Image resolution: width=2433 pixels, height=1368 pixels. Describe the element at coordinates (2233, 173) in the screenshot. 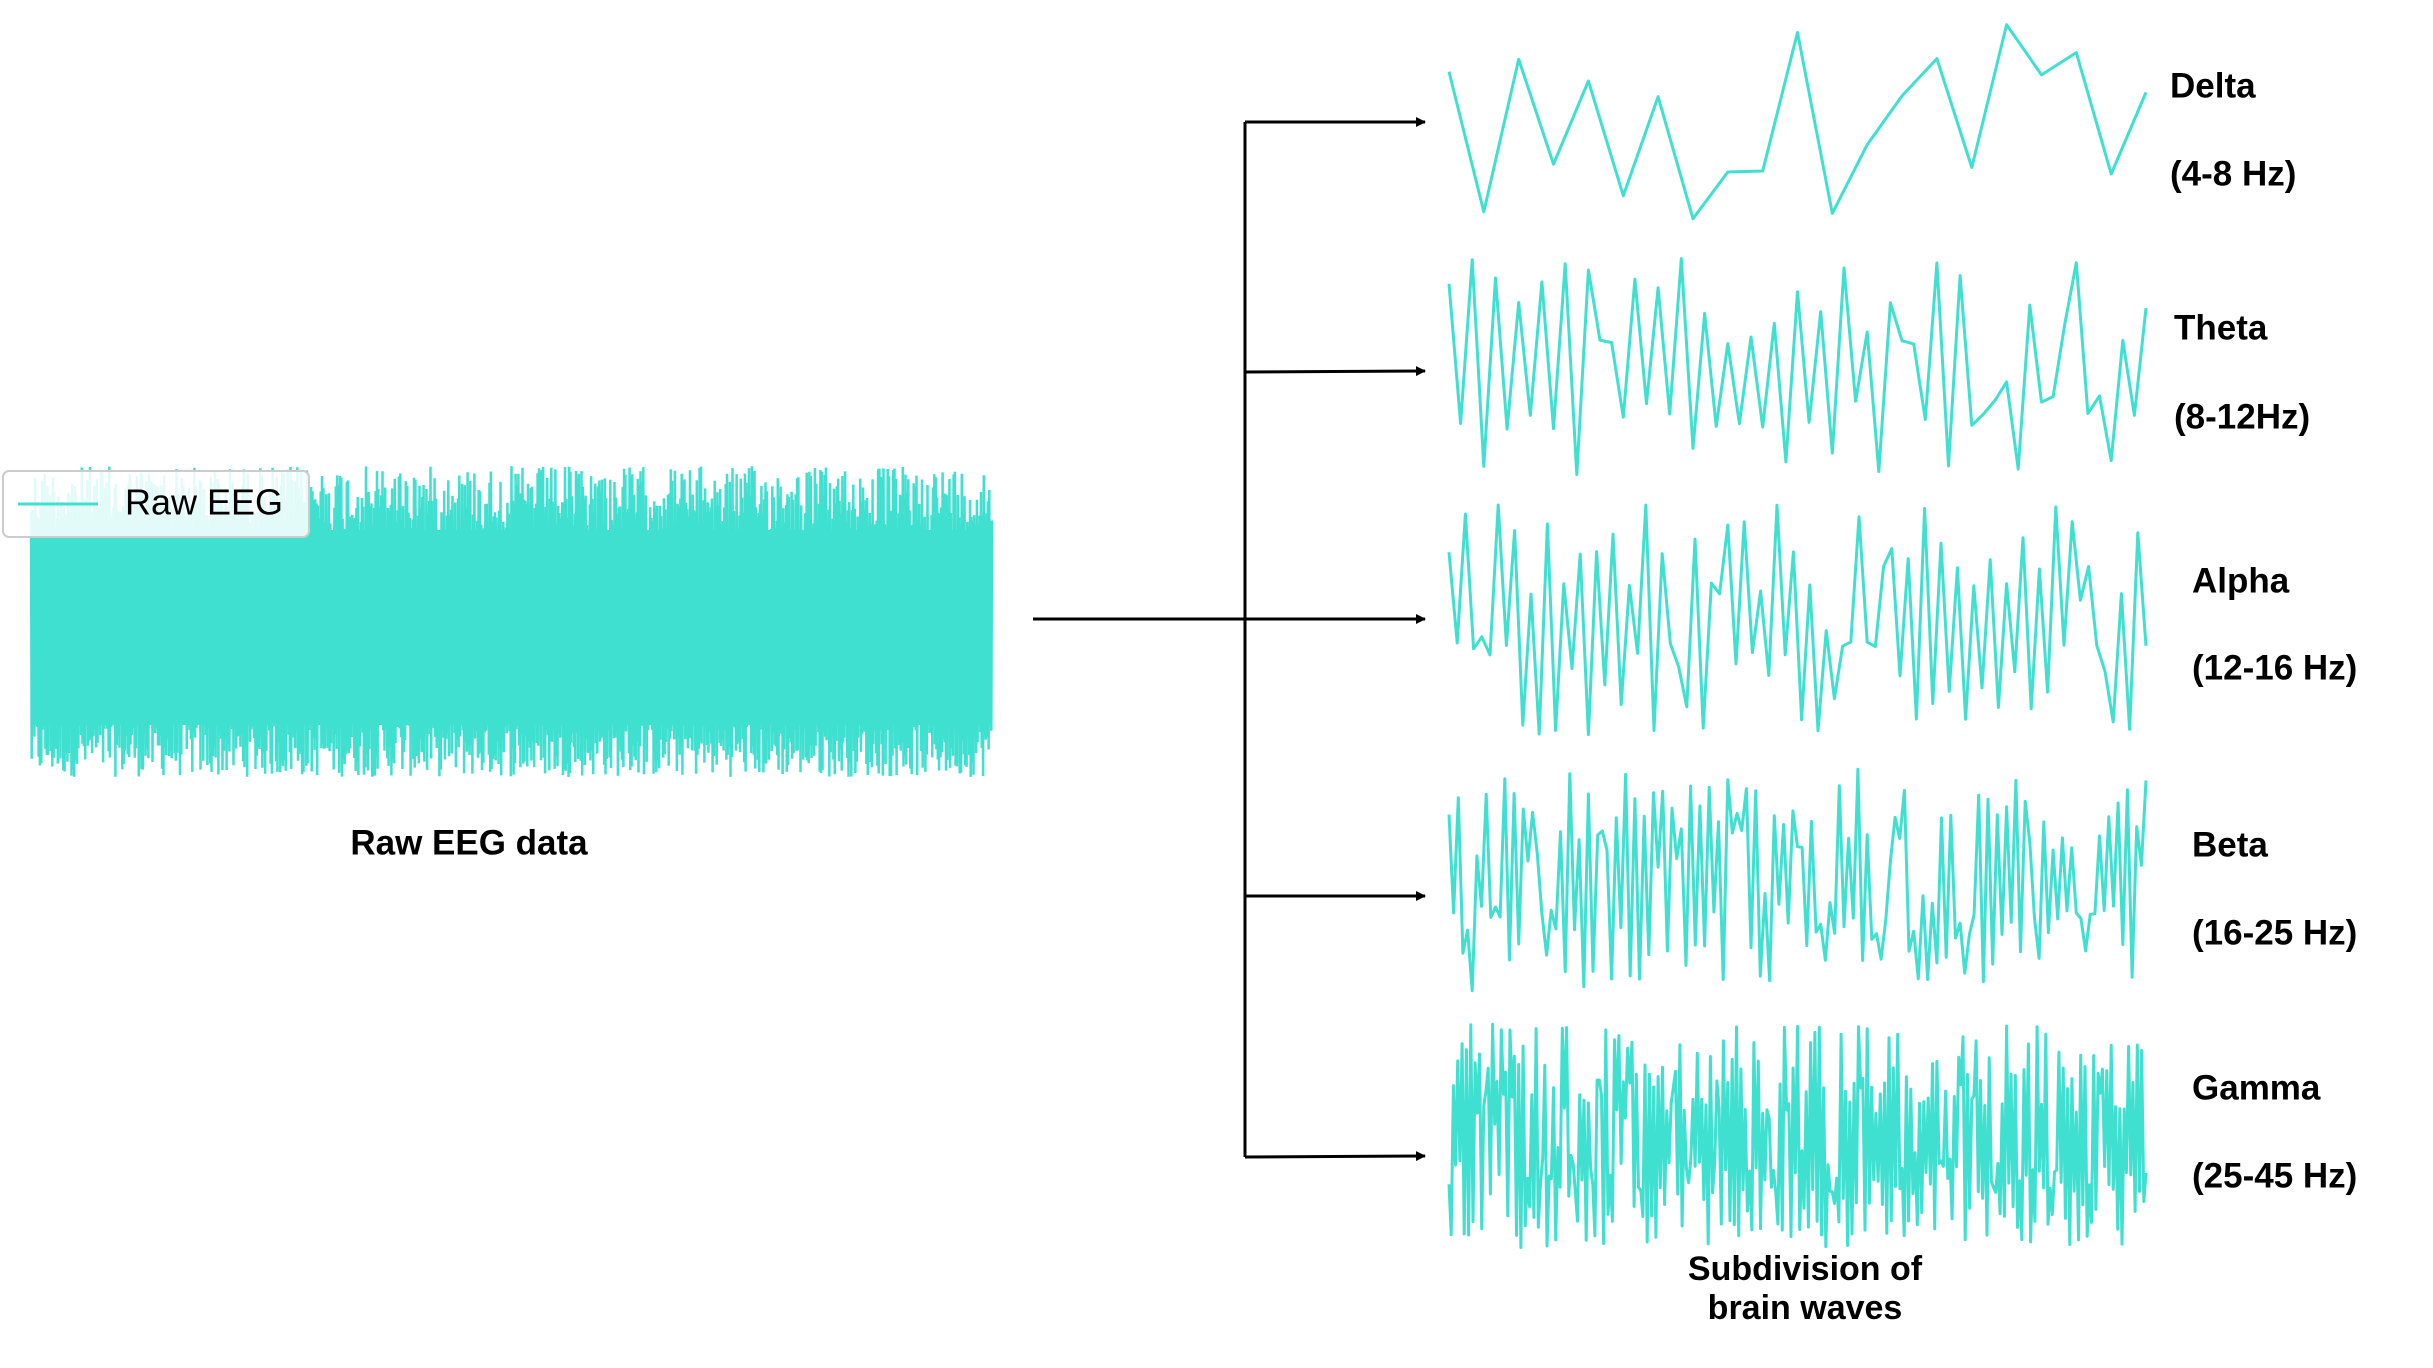

I see `band-range: (4-8 Hz)` at that location.